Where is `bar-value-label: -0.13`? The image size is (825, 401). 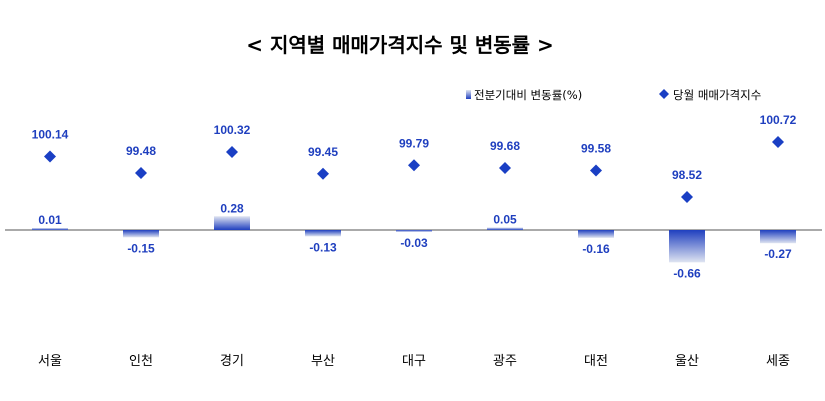
bar-value-label: -0.13 is located at coordinates (323, 247).